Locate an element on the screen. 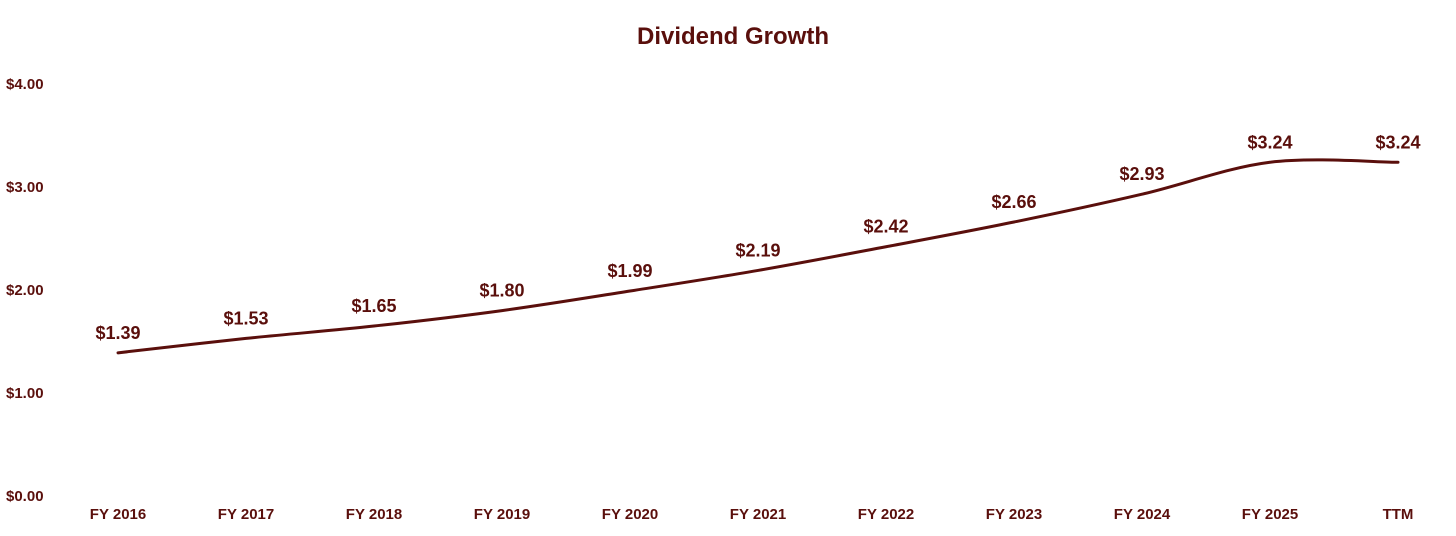  data-label: $1.65 is located at coordinates (373, 306).